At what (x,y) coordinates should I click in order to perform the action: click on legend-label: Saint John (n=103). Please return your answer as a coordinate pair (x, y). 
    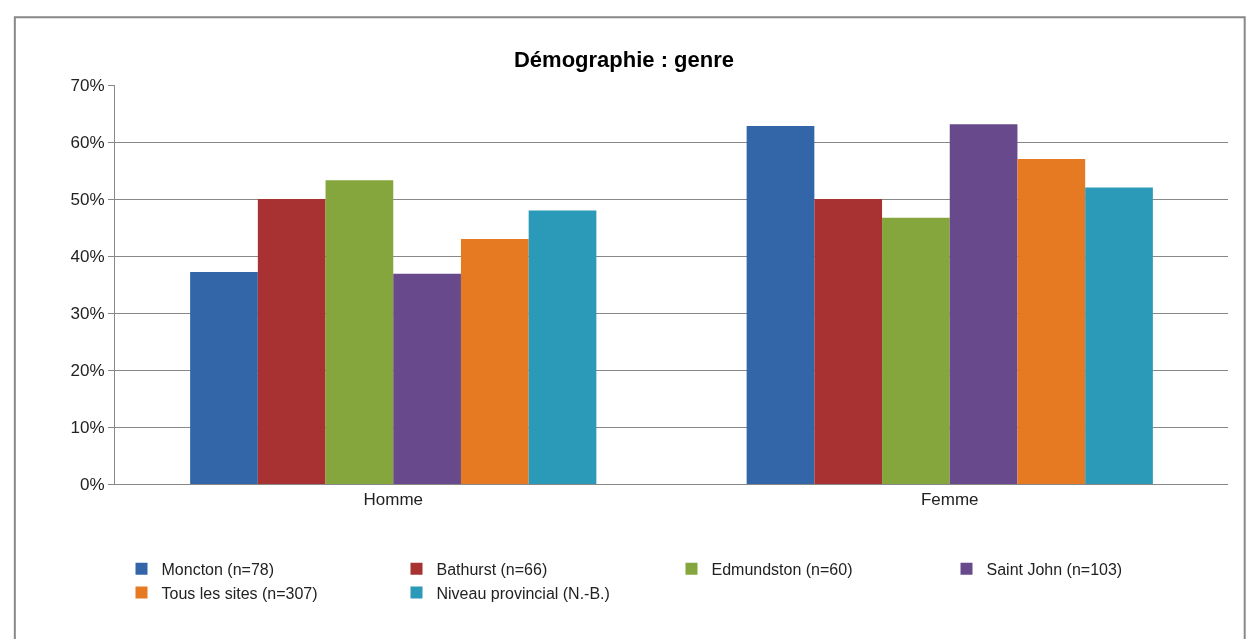
    Looking at the image, I should click on (1054, 569).